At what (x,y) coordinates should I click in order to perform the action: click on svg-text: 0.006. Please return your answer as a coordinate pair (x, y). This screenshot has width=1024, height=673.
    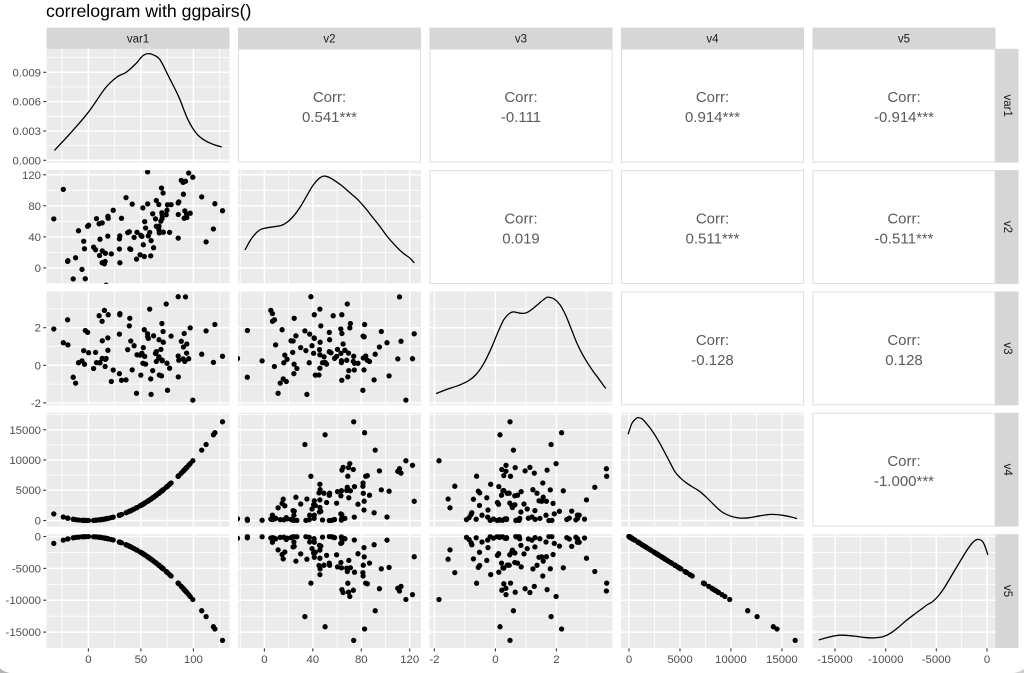
    Looking at the image, I should click on (26, 103).